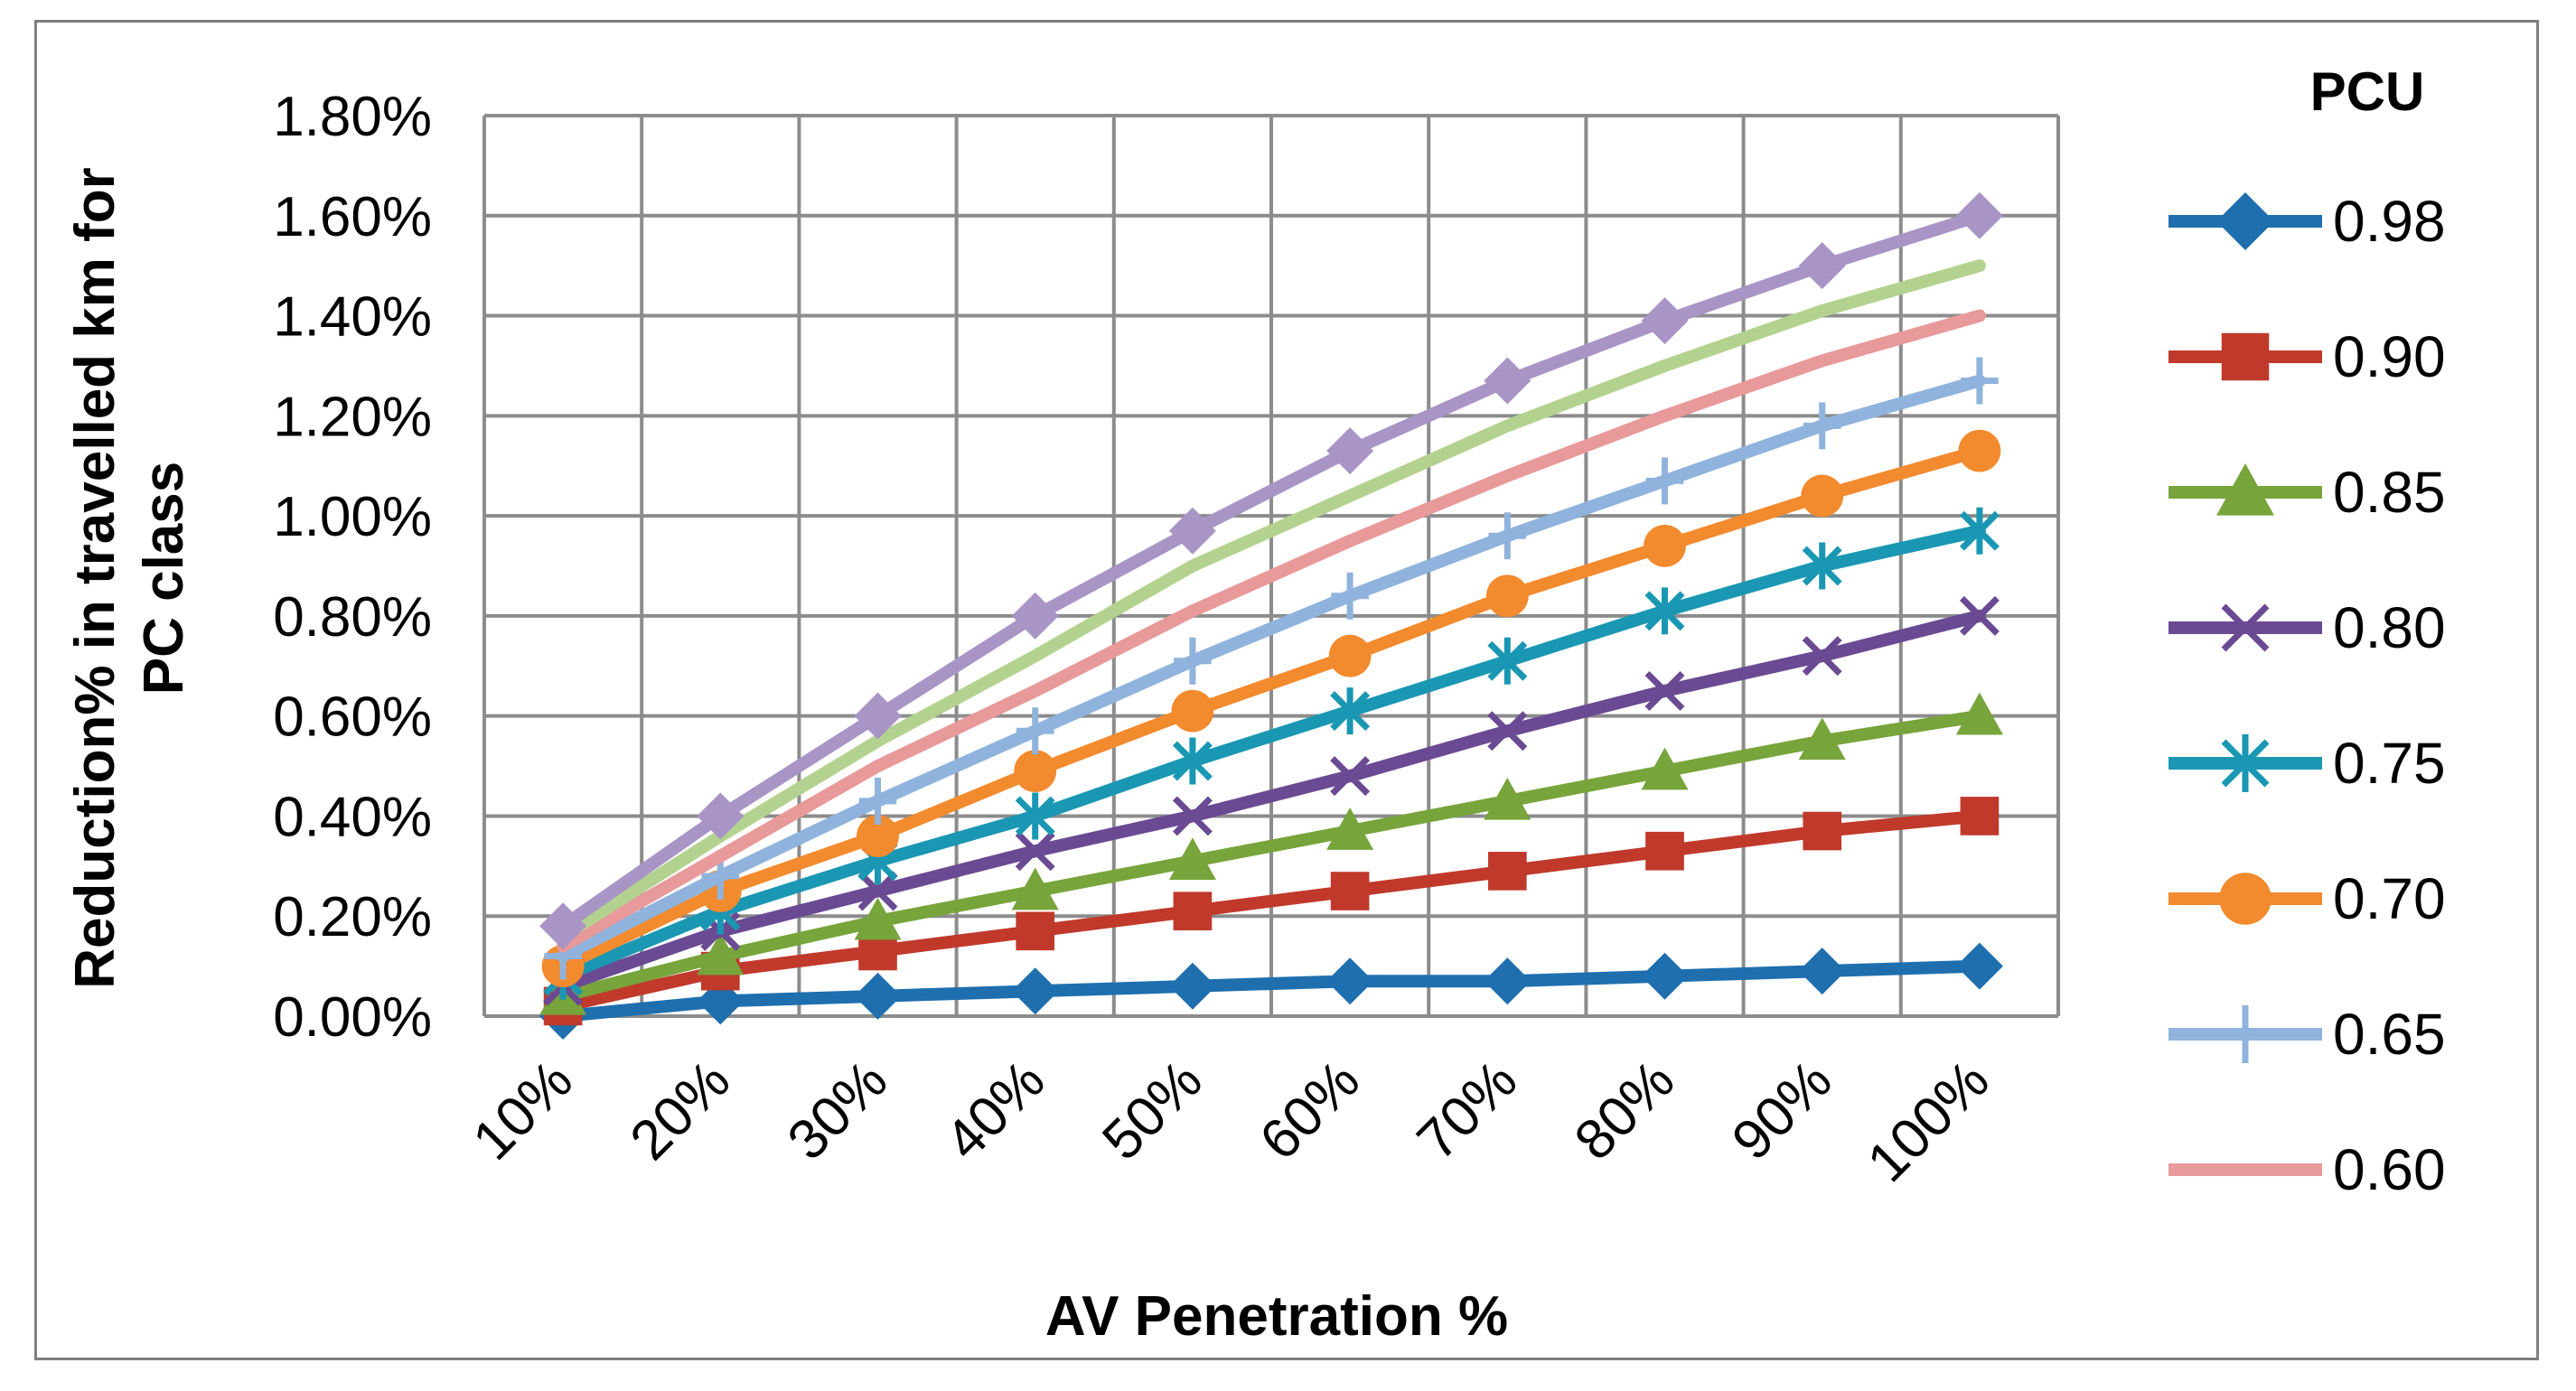 This screenshot has height=1391, width=2576. Describe the element at coordinates (2389, 764) in the screenshot. I see `legend-label: 0.75` at that location.